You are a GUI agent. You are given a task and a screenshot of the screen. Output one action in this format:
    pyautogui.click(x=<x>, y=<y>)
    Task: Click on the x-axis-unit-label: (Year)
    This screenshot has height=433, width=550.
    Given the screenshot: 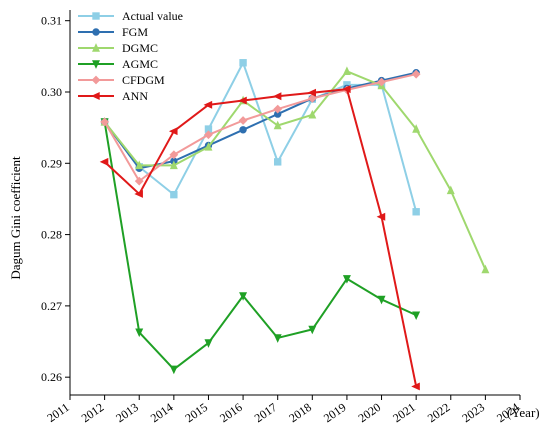 What is the action you would take?
    pyautogui.click(x=523, y=412)
    